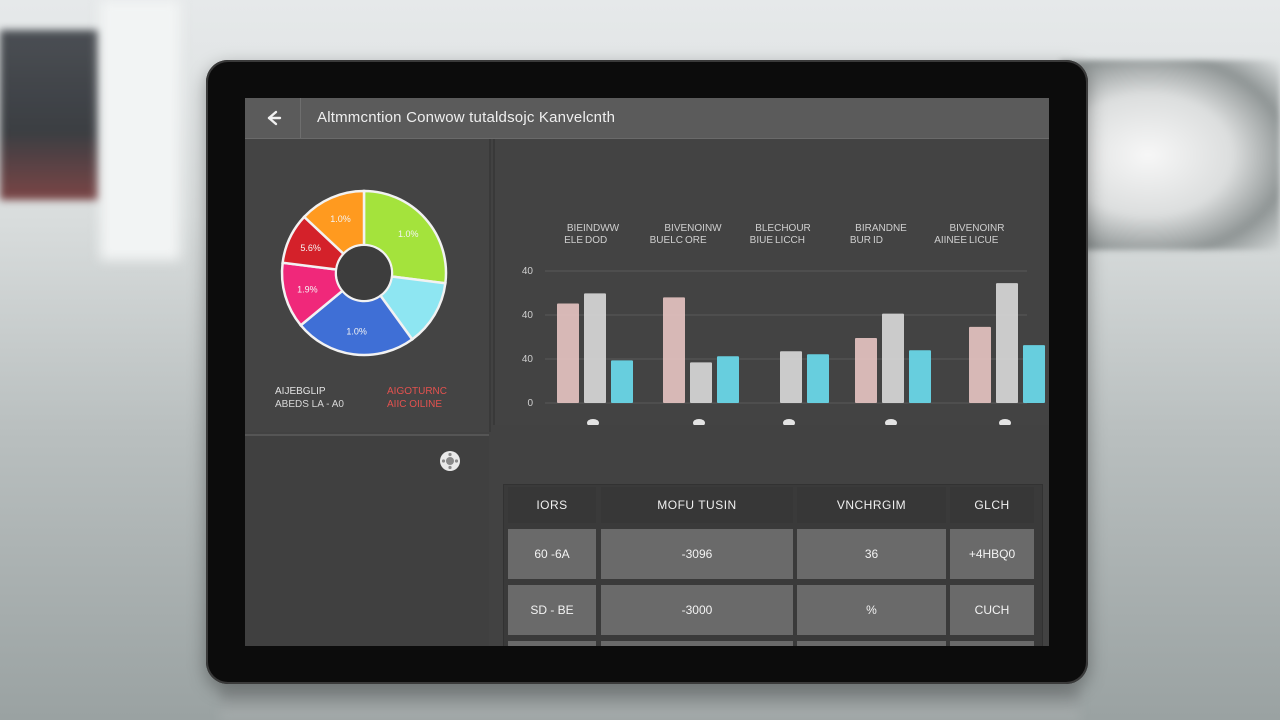 Image resolution: width=1280 pixels, height=720 pixels. What do you see at coordinates (697, 643) in the screenshot?
I see `table-cell: -60GT` at bounding box center [697, 643].